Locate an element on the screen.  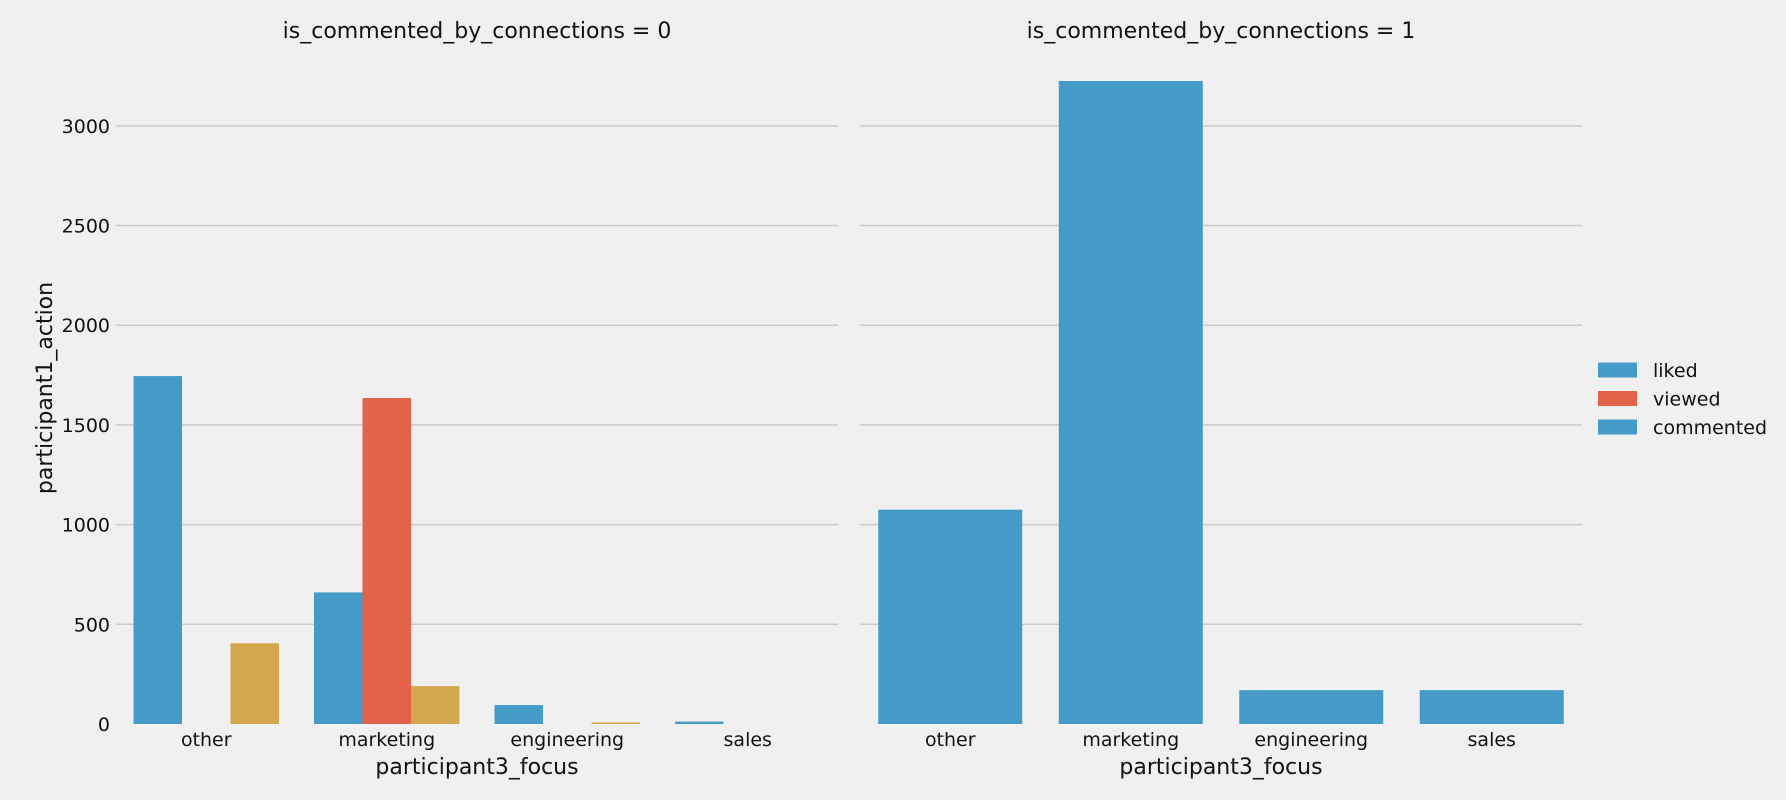
y-axis-label: participant1_action is located at coordinates (45, 388).